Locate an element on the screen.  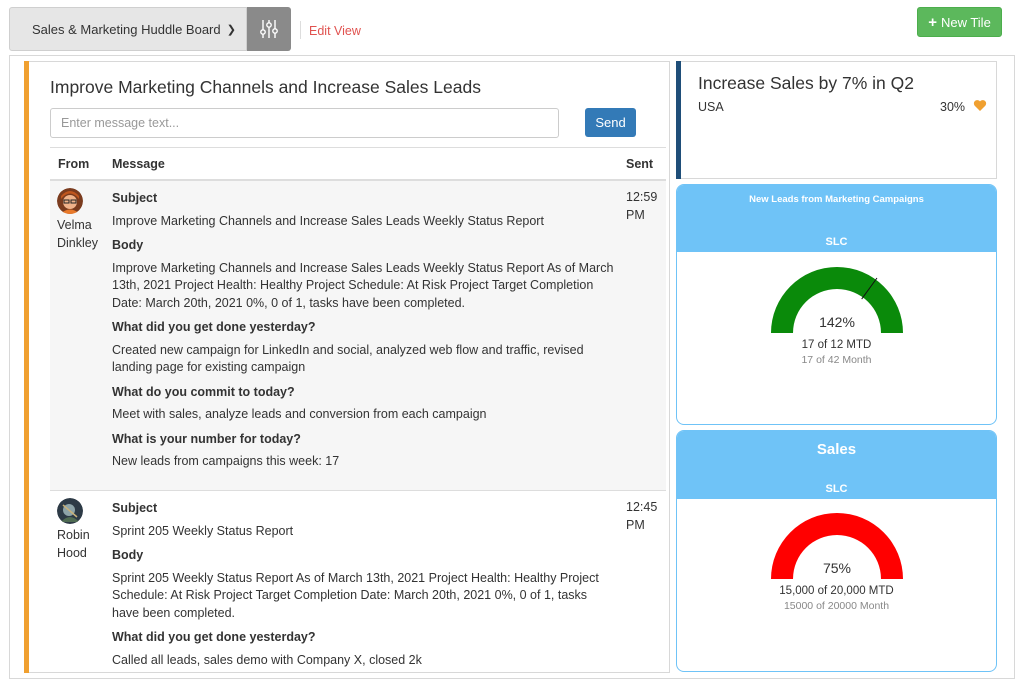
sent-time: 12:59 is located at coordinates (642, 197).